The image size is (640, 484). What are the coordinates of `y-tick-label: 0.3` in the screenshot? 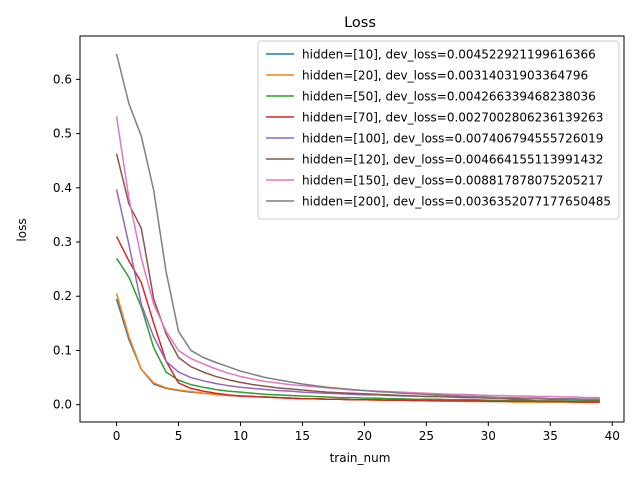 It's located at (62, 242).